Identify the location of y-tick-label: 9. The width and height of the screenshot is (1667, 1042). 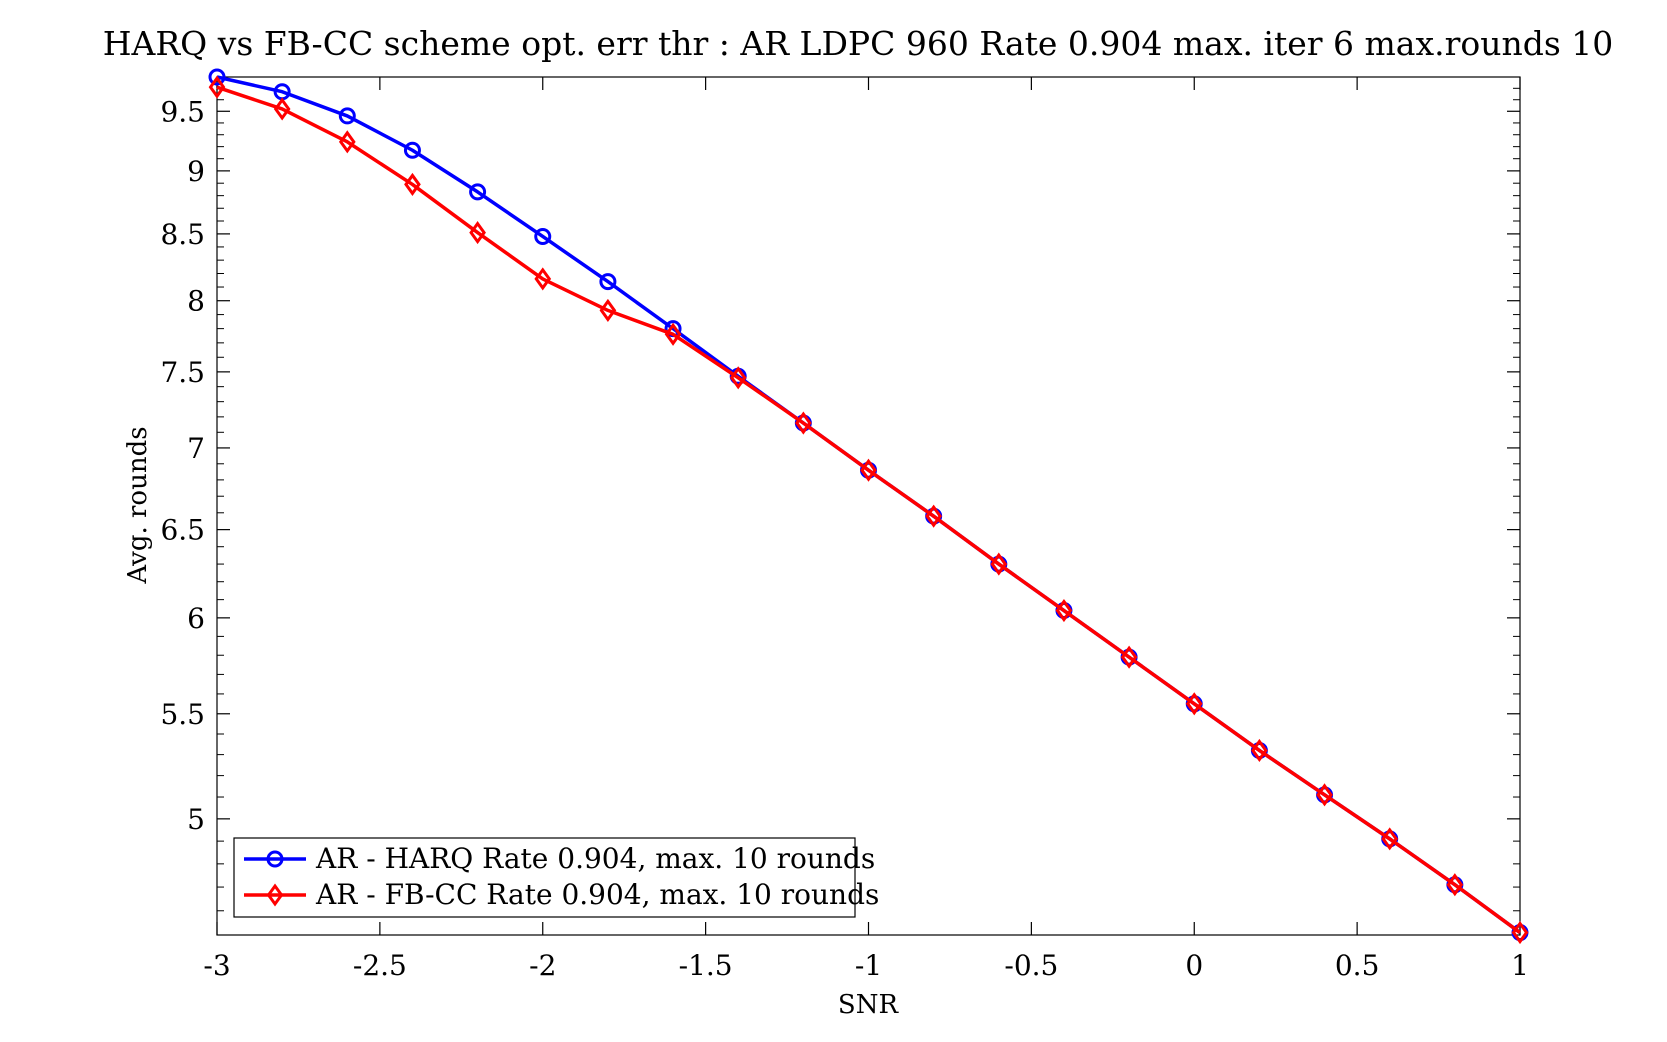
(196, 171).